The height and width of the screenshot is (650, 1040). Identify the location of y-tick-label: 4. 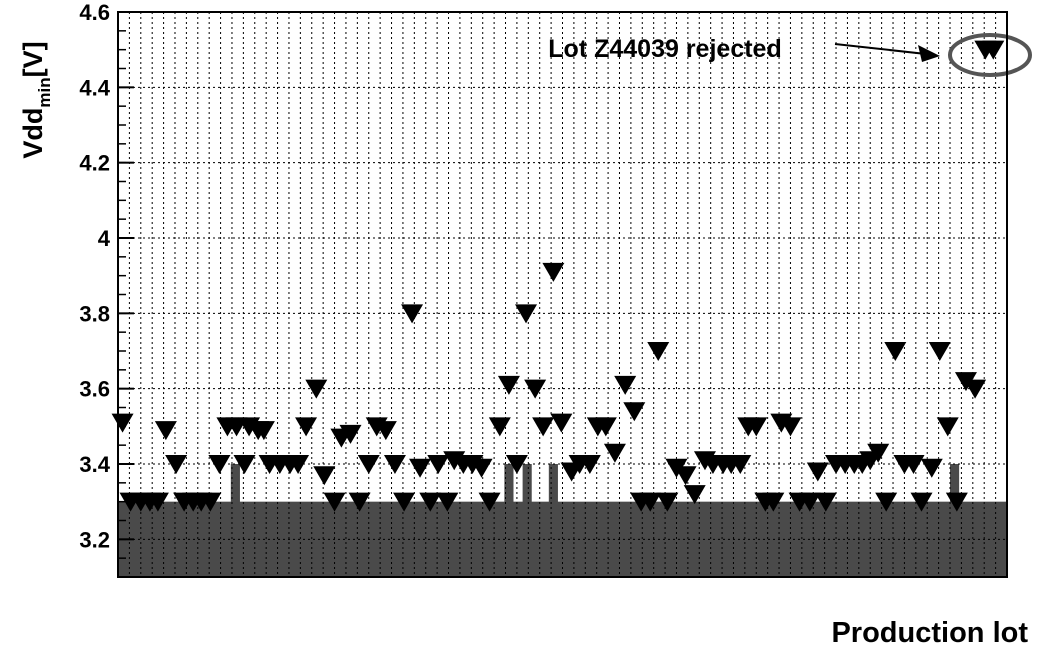
(104, 238).